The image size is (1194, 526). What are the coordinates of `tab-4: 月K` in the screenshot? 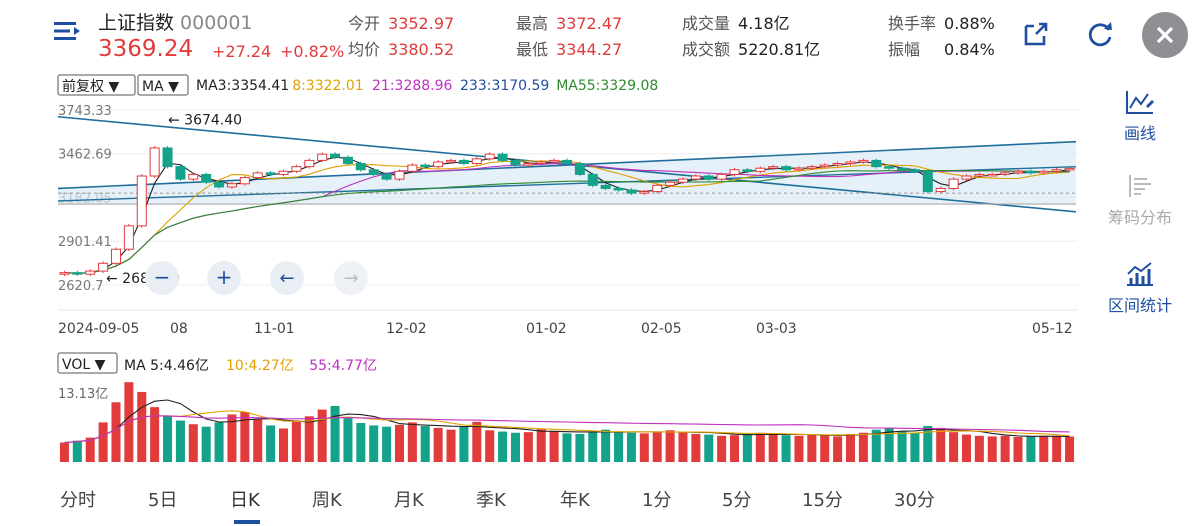 It's located at (409, 500).